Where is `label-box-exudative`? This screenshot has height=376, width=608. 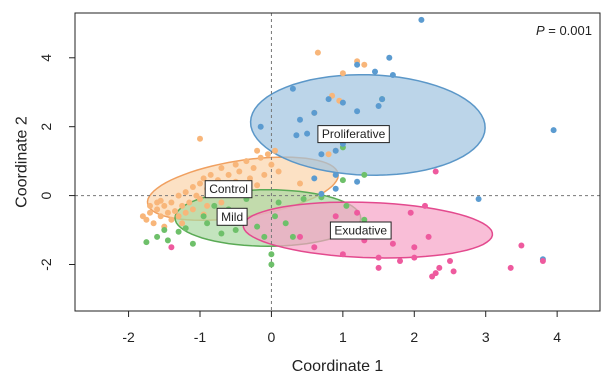
label-box-exudative is located at coordinates (360, 230).